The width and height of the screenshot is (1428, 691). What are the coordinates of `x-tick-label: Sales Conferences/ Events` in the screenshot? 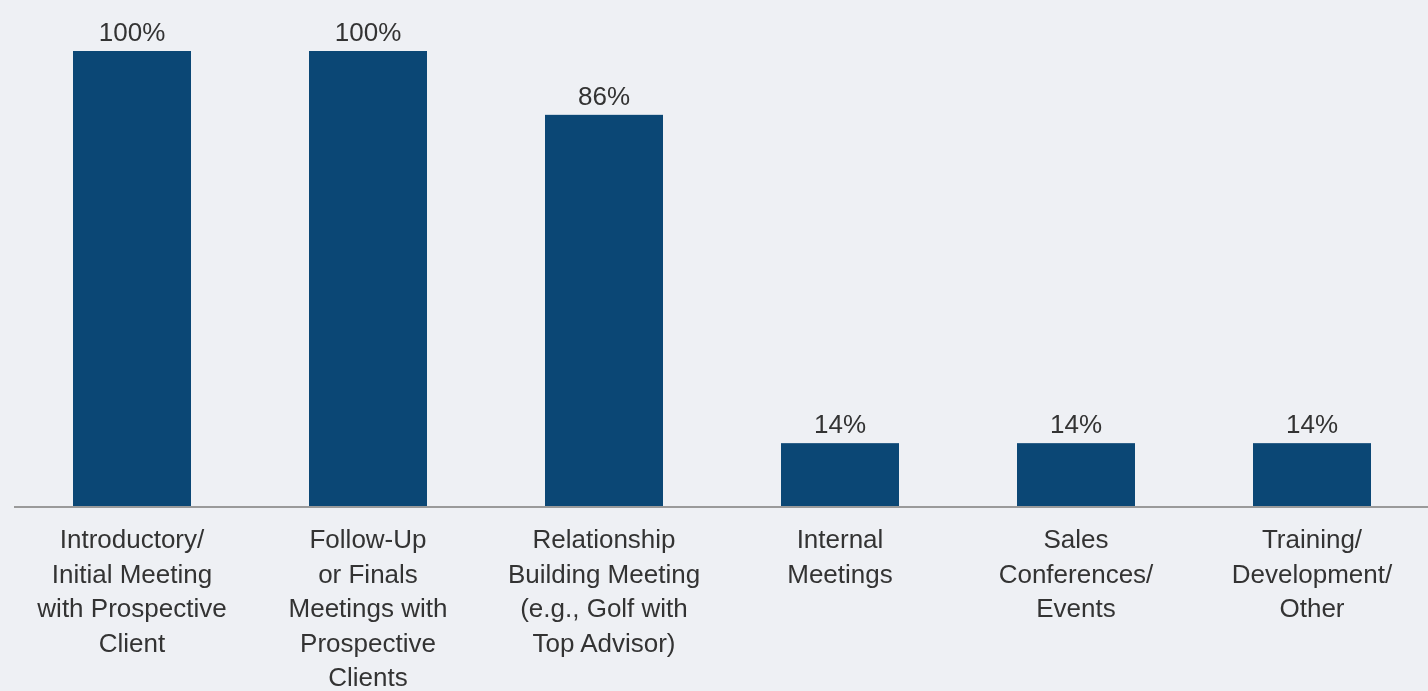 It's located at (1076, 573).